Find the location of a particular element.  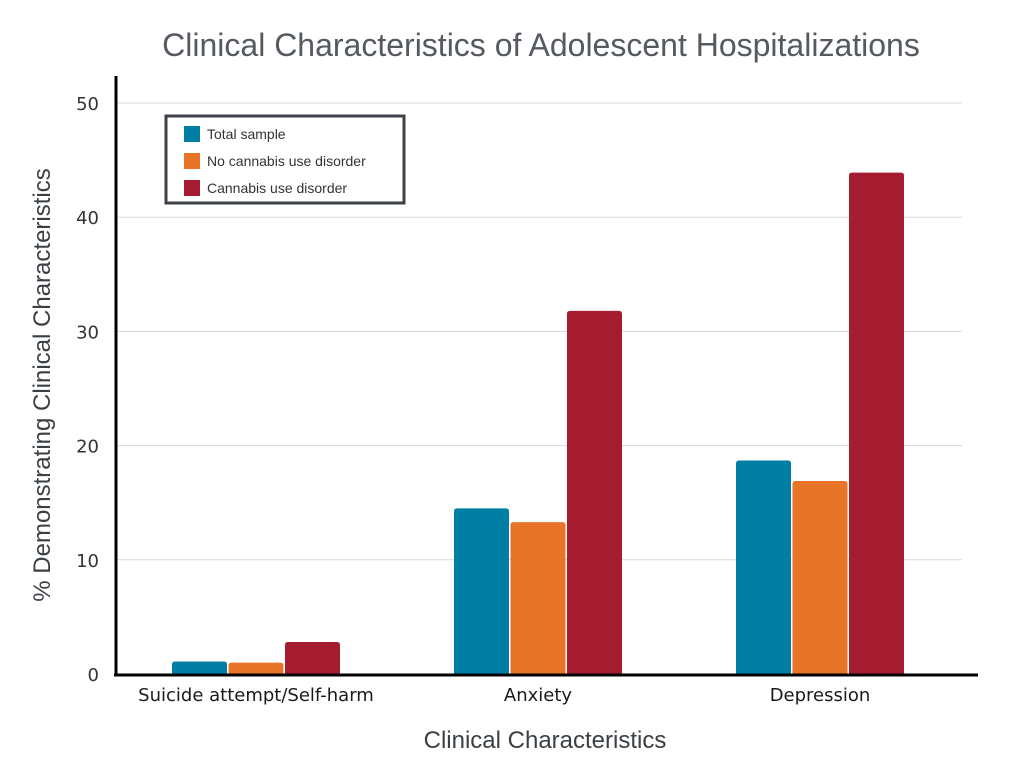

y-axis-title: % Demonstrating Clinical Characteristics is located at coordinates (42, 384).